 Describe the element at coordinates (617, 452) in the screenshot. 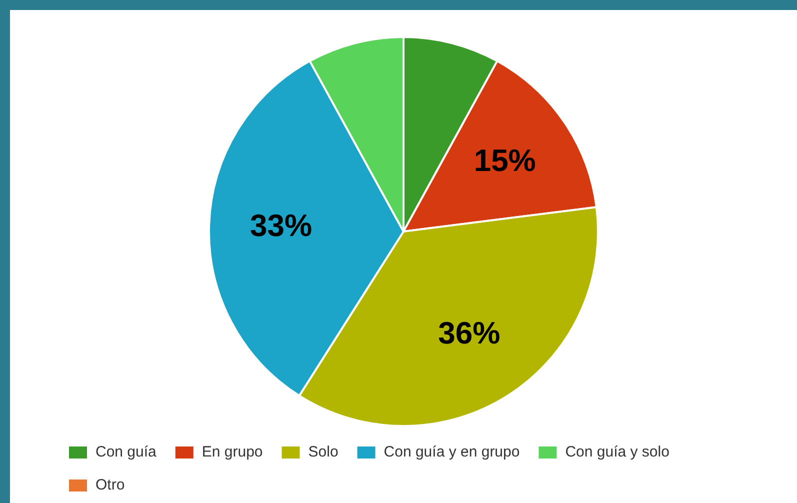

I see `legend-label: Con guía y solo` at that location.